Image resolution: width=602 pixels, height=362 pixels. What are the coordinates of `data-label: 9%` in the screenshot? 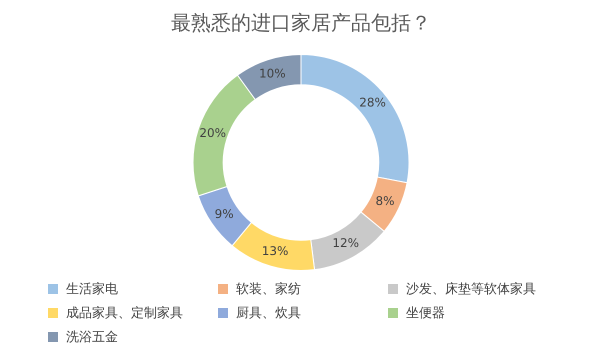 It's located at (224, 213).